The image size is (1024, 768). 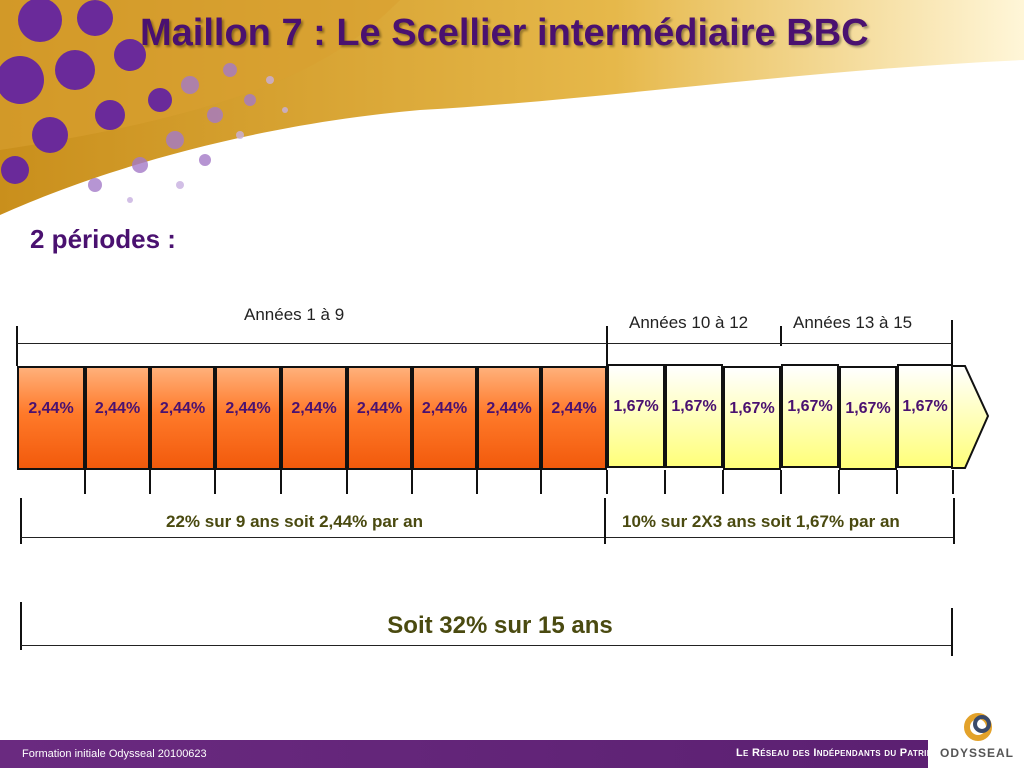 I want to click on summary-bracket-mid, so click(x=605, y=521).